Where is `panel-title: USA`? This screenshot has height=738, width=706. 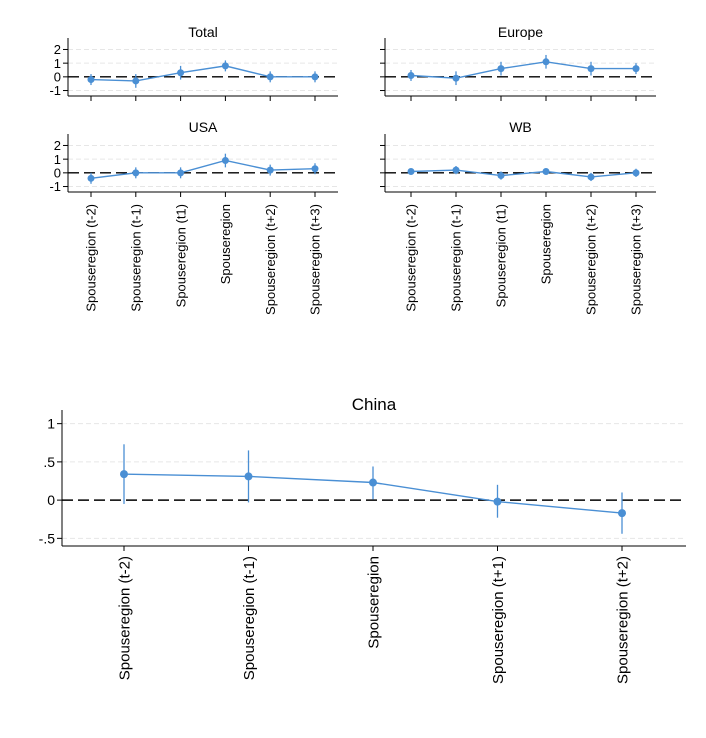 panel-title: USA is located at coordinates (203, 127).